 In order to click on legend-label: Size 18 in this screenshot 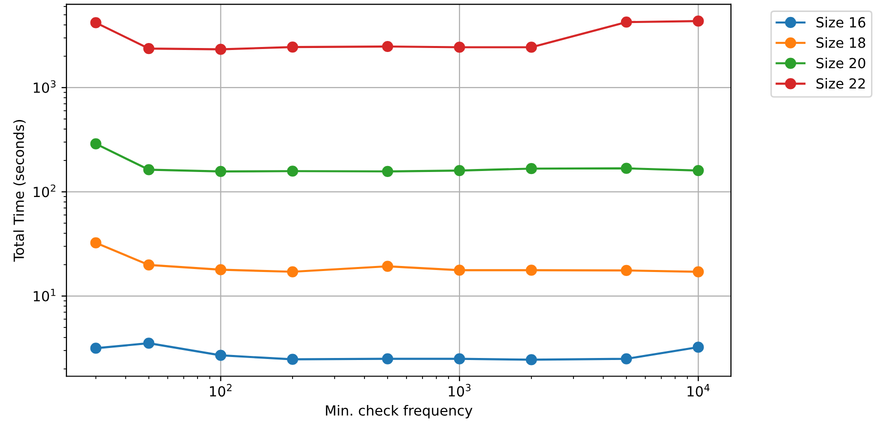, I will do `click(841, 42)`.